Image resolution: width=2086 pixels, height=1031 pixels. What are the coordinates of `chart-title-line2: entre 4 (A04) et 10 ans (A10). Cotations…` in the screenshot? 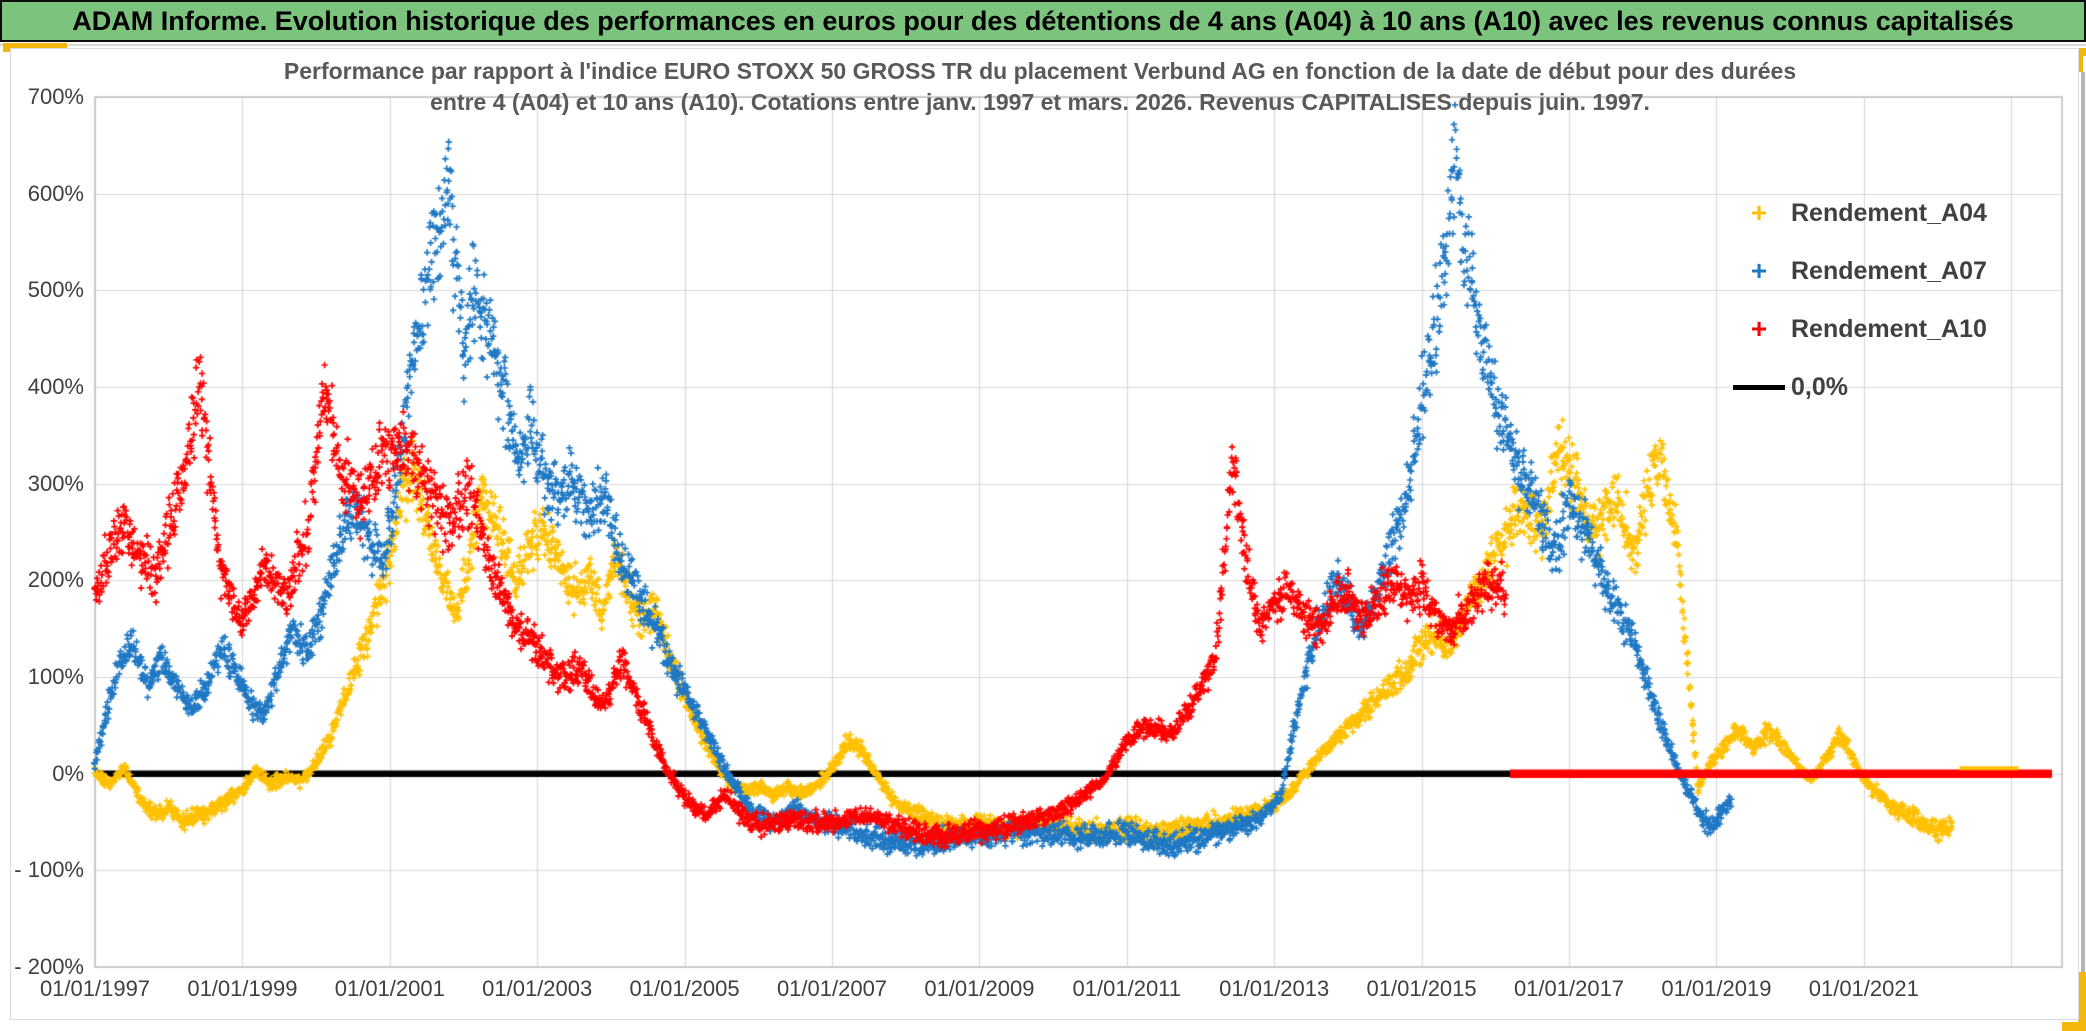 It's located at (1040, 102).